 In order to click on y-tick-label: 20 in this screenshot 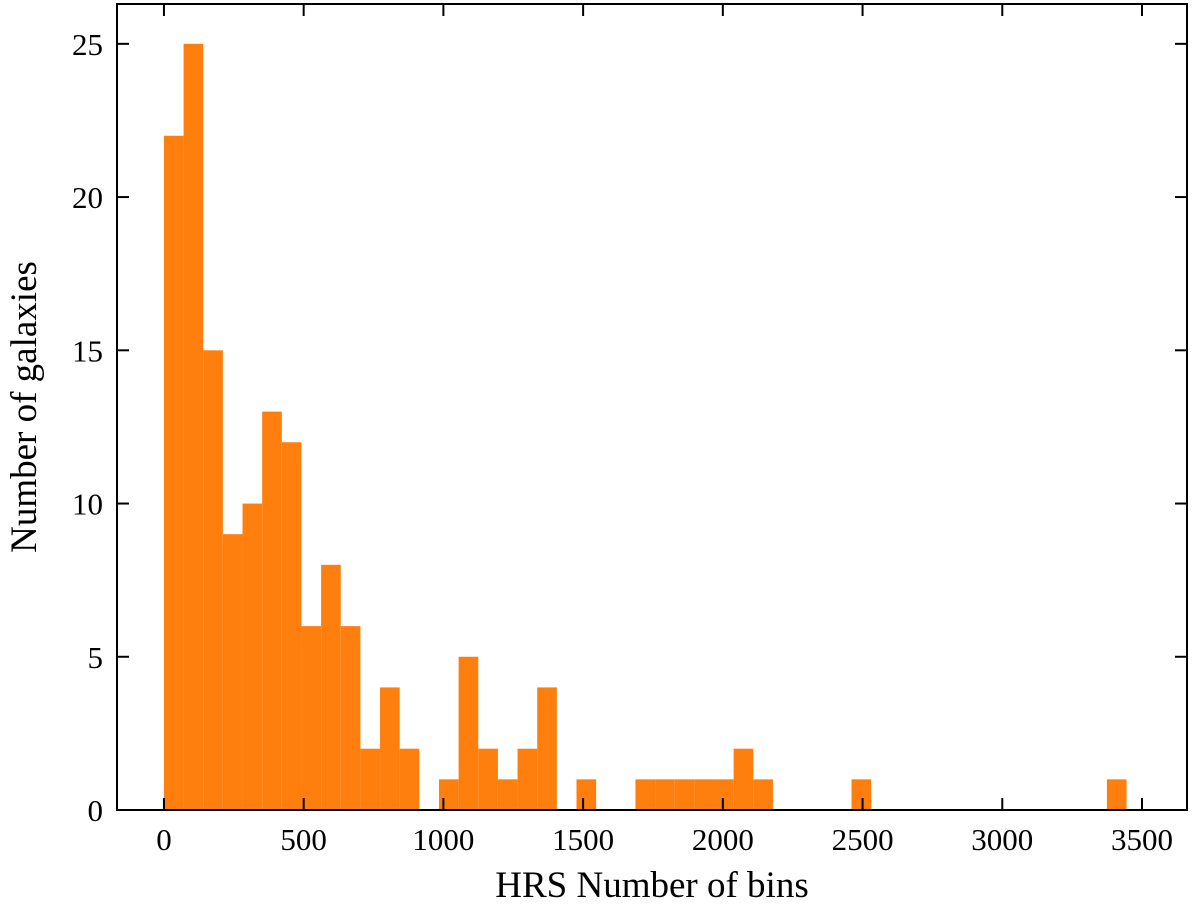, I will do `click(87, 197)`.